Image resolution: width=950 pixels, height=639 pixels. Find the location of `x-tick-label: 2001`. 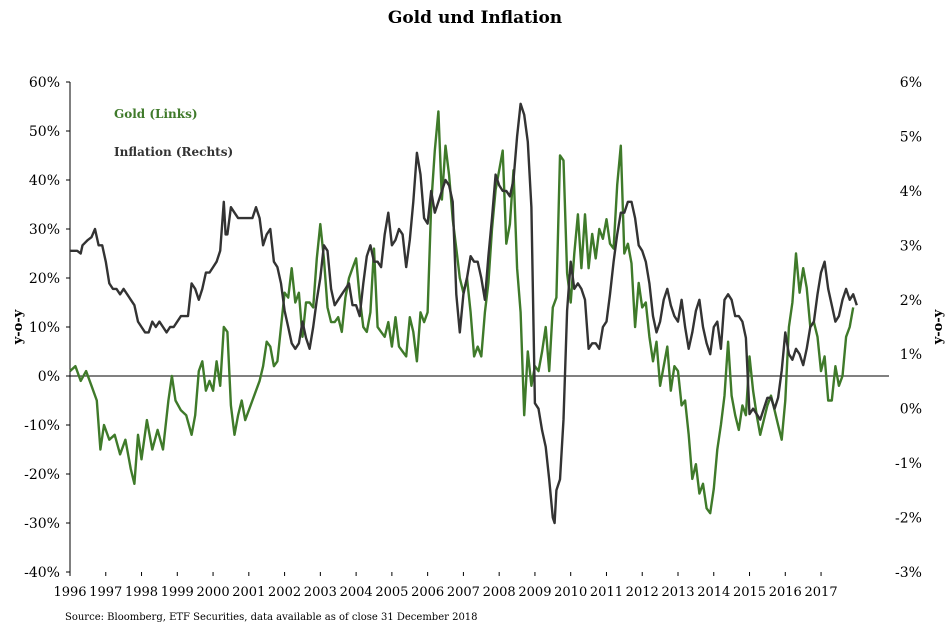

x-tick-label: 2001 is located at coordinates (248, 592).